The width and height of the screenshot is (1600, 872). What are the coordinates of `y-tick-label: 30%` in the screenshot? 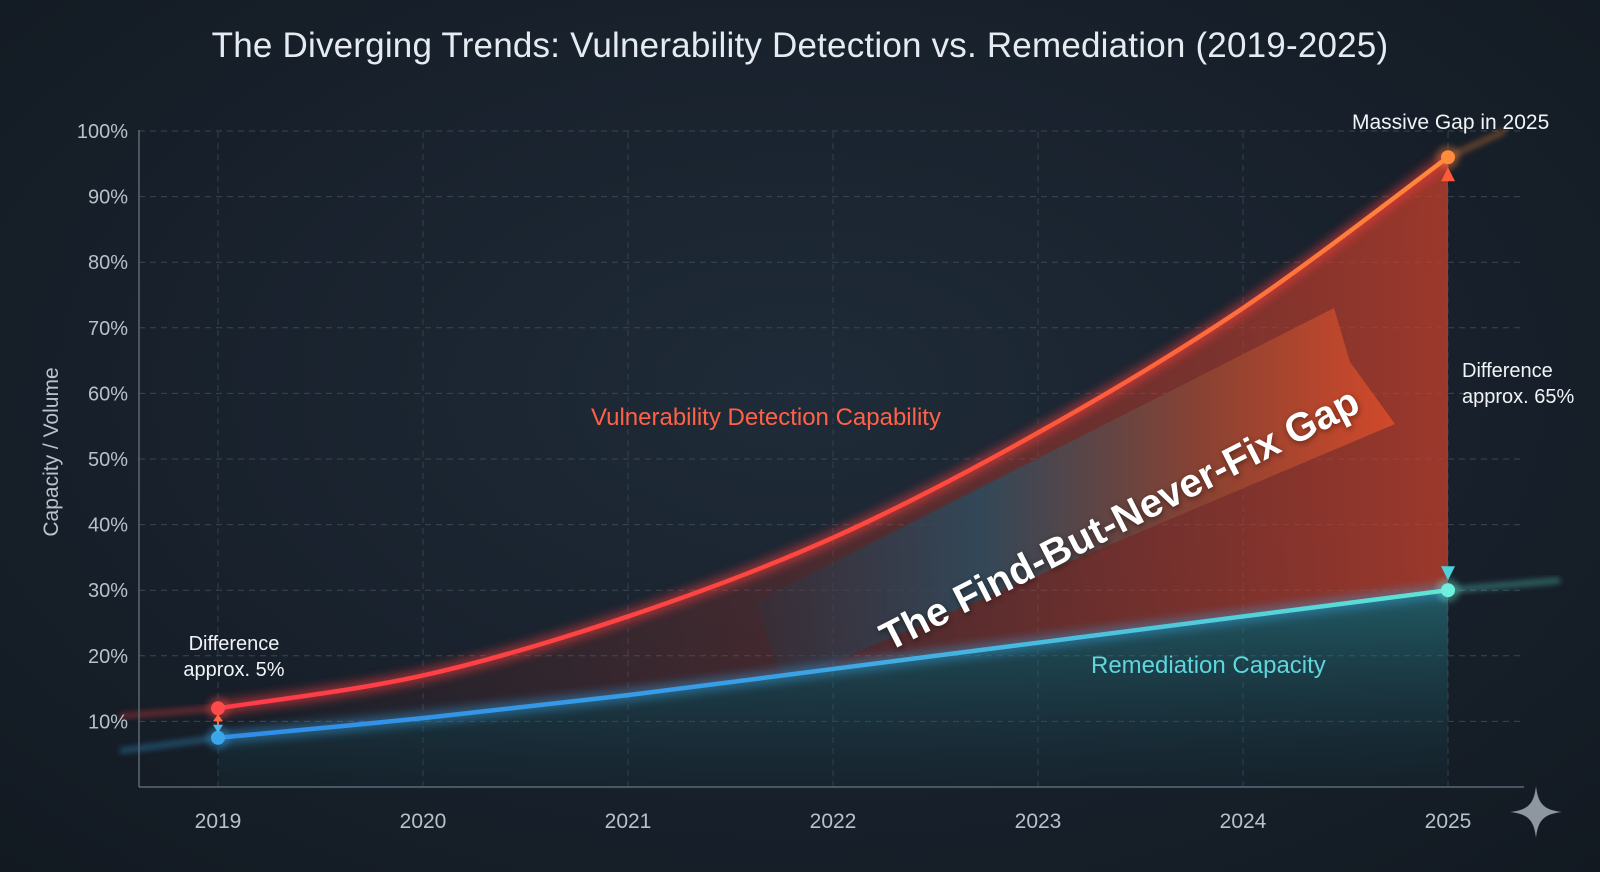 It's located at (108, 591).